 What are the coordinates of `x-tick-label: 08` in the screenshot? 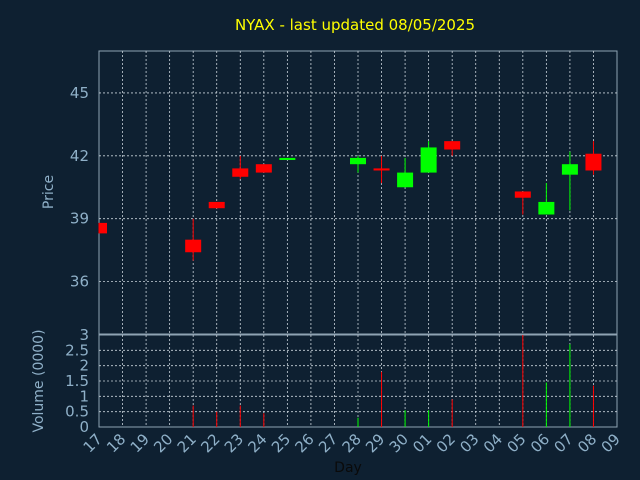 It's located at (587, 443).